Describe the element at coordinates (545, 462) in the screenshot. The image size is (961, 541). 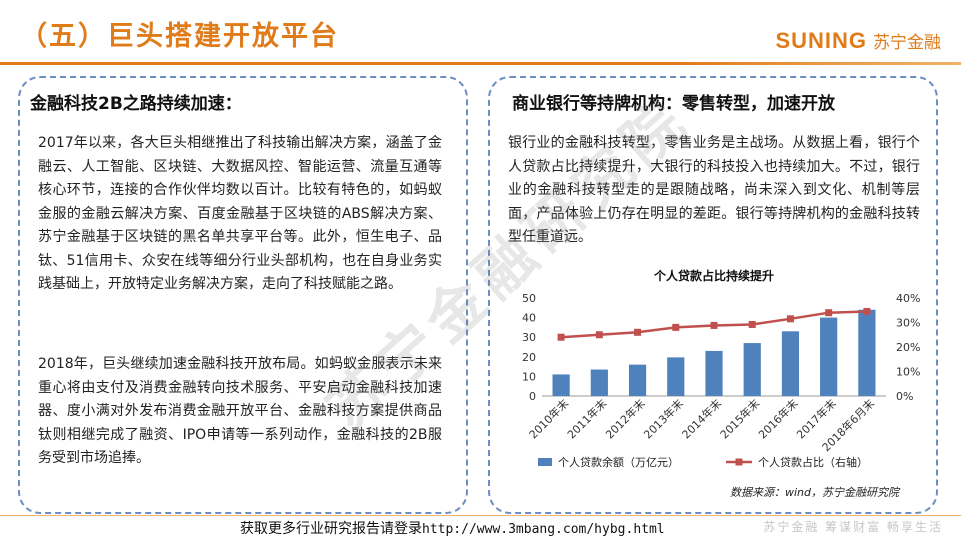
I see `legend-bar-swatch` at that location.